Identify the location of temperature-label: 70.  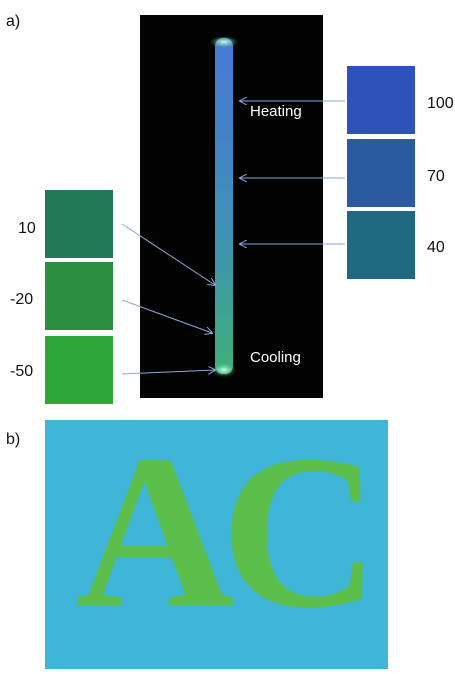
(436, 176).